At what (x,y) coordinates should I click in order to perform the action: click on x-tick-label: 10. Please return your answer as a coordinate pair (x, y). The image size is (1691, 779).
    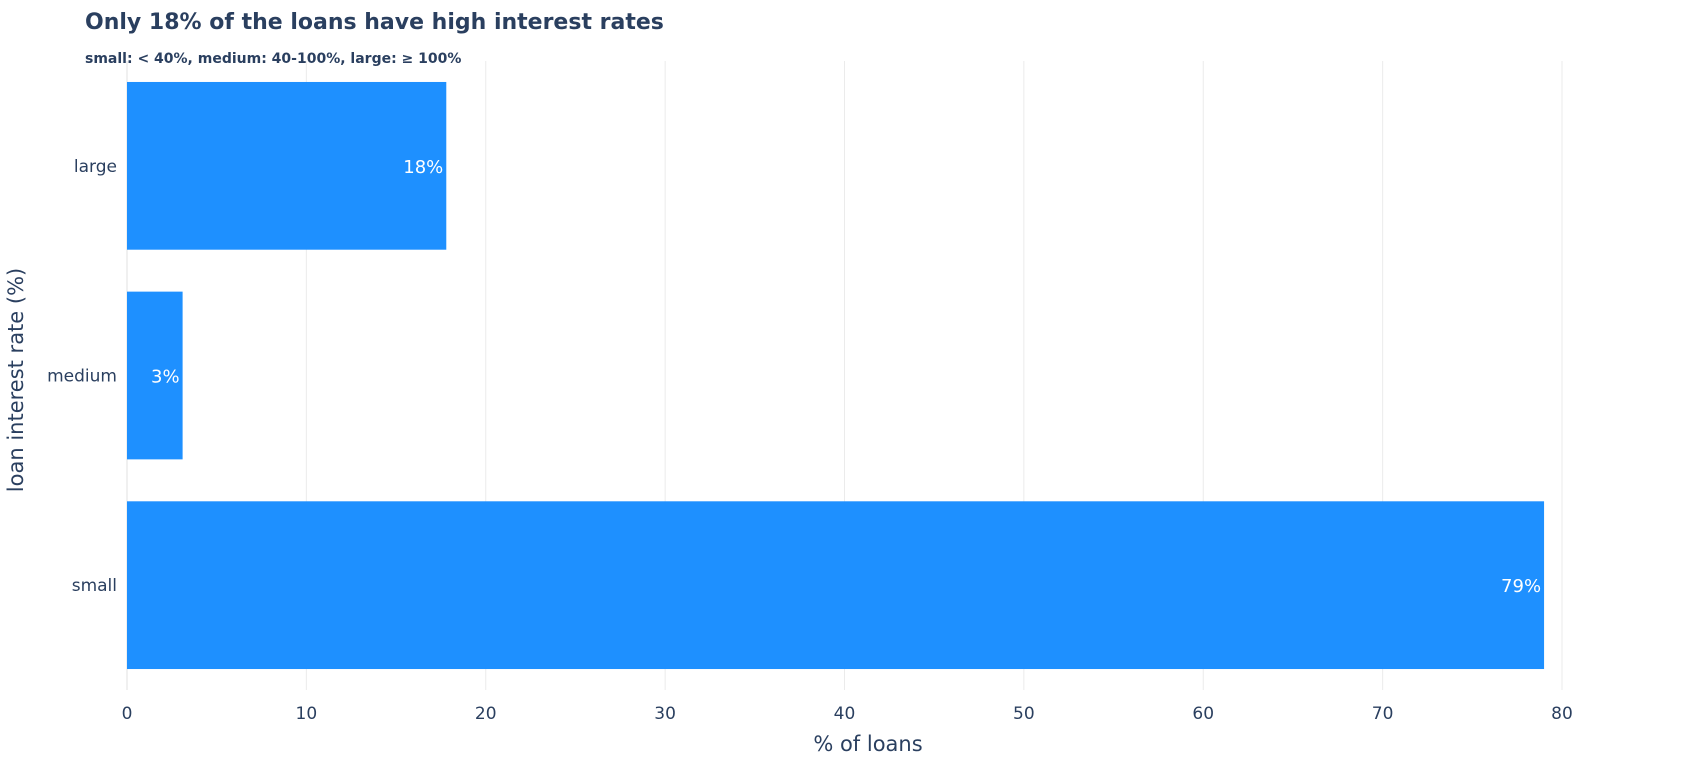
    Looking at the image, I should click on (307, 714).